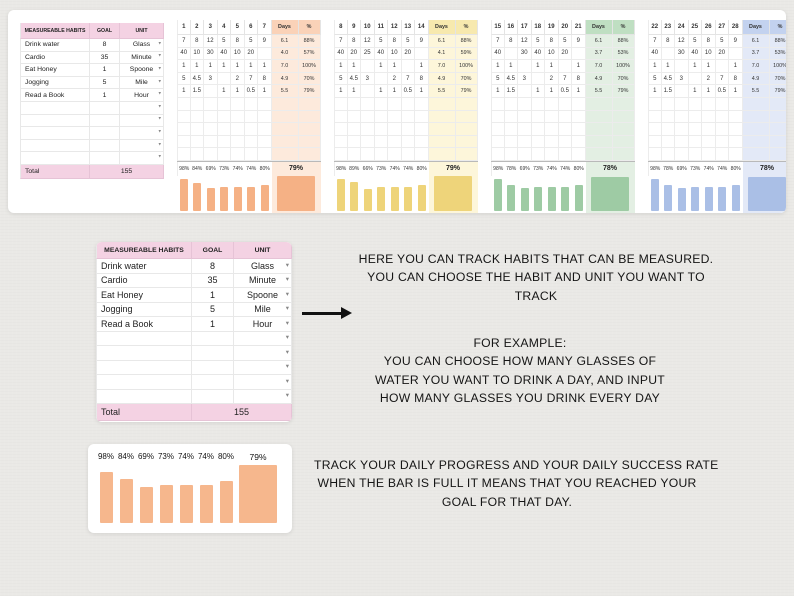 The height and width of the screenshot is (596, 794). I want to click on unit-dropdown-cell: Minute ▾, so click(142, 58).